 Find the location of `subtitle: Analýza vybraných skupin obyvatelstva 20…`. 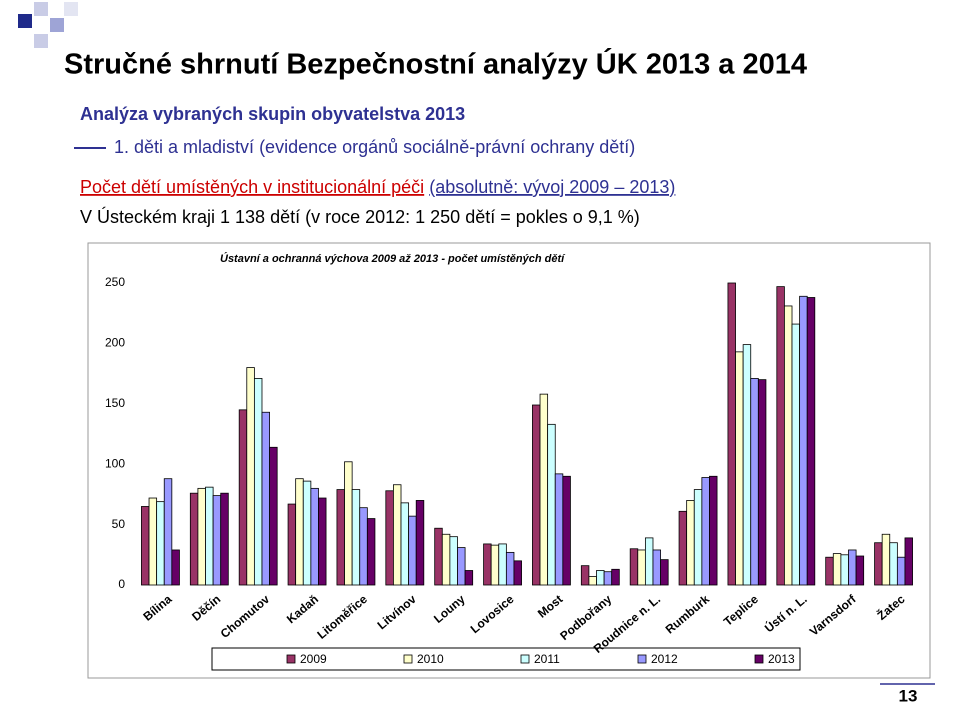

subtitle: Analýza vybraných skupin obyvatelstva 20… is located at coordinates (272, 114).